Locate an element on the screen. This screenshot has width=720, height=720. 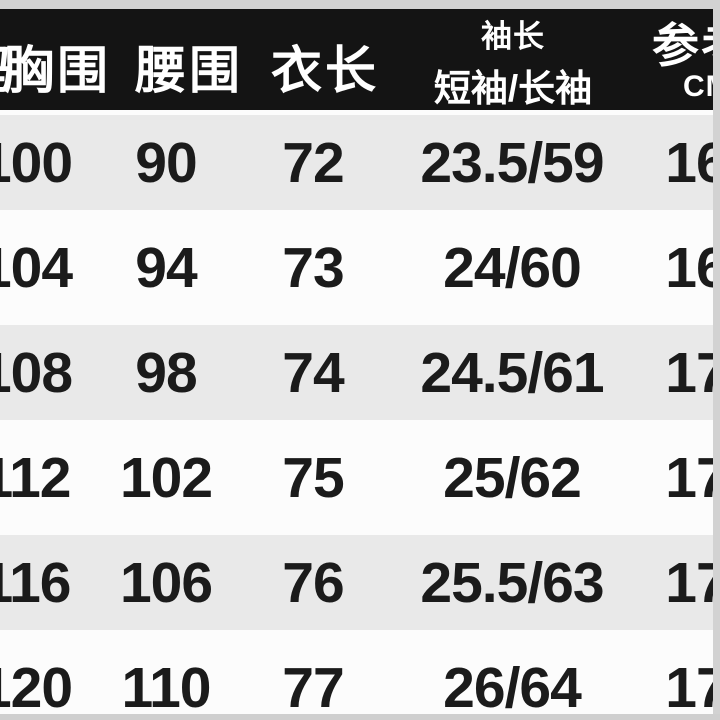
cell-length: 73 is located at coordinates (313, 267).